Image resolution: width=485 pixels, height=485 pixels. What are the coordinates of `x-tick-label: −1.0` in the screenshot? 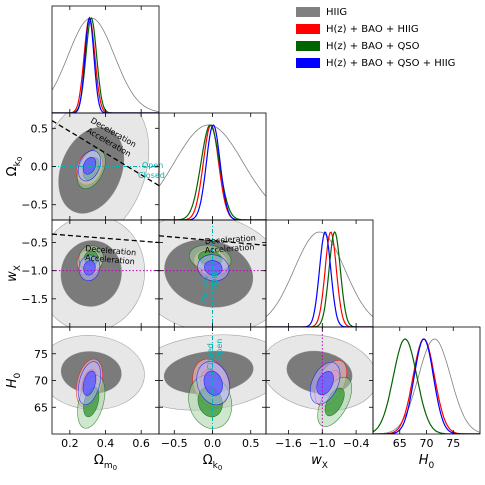 It's located at (322, 443).